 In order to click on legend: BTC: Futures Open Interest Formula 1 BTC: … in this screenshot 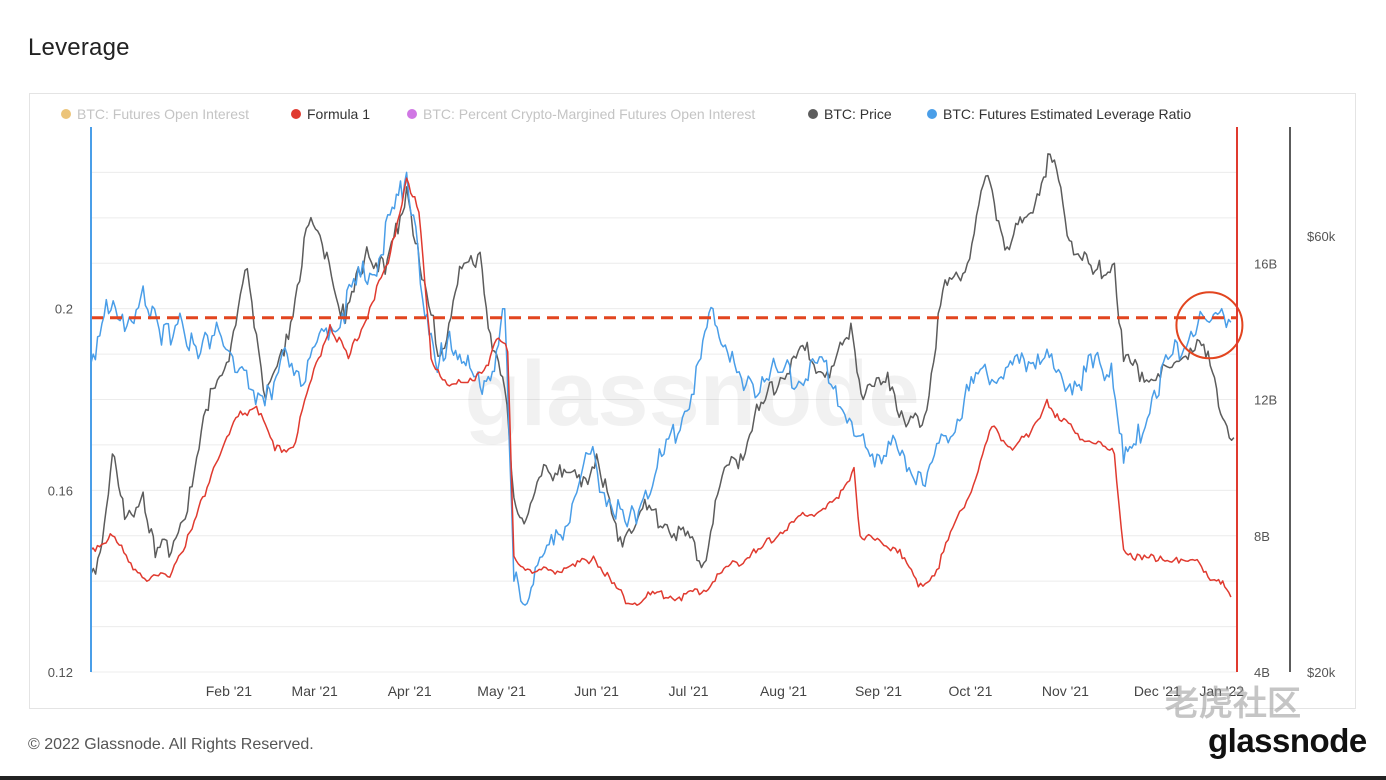, I will do `click(626, 114)`.